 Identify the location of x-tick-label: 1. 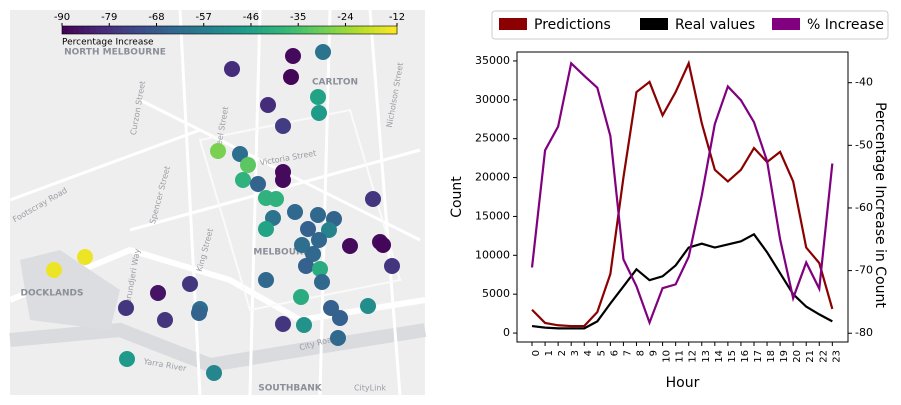
(549, 353).